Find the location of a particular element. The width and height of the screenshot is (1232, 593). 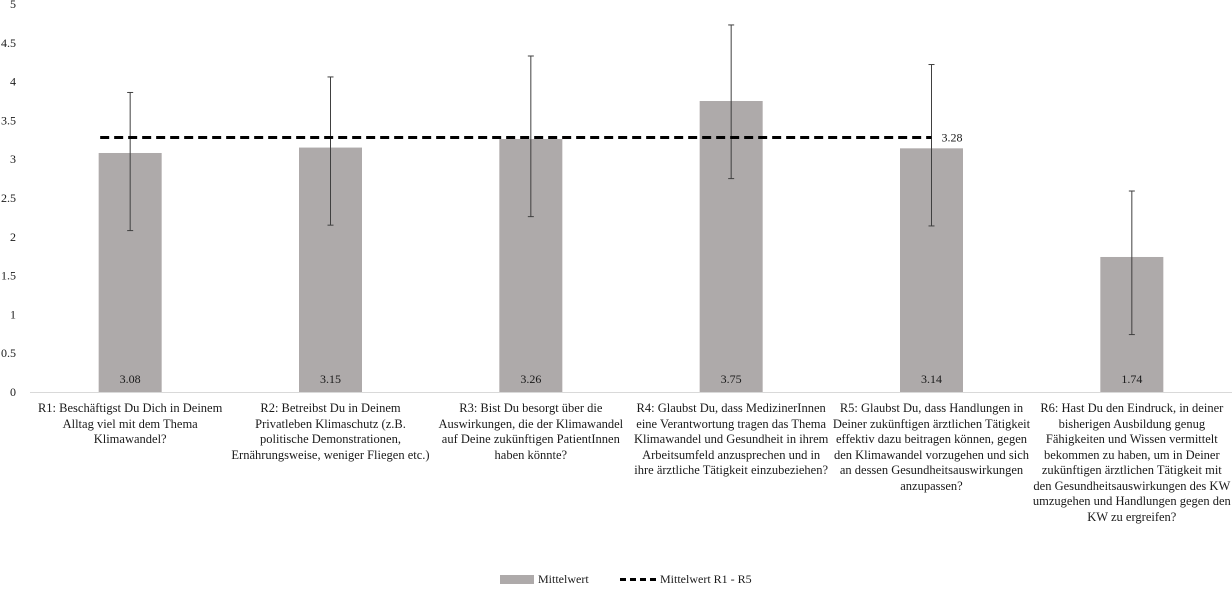

y-tick-label: 1 is located at coordinates (13, 314).